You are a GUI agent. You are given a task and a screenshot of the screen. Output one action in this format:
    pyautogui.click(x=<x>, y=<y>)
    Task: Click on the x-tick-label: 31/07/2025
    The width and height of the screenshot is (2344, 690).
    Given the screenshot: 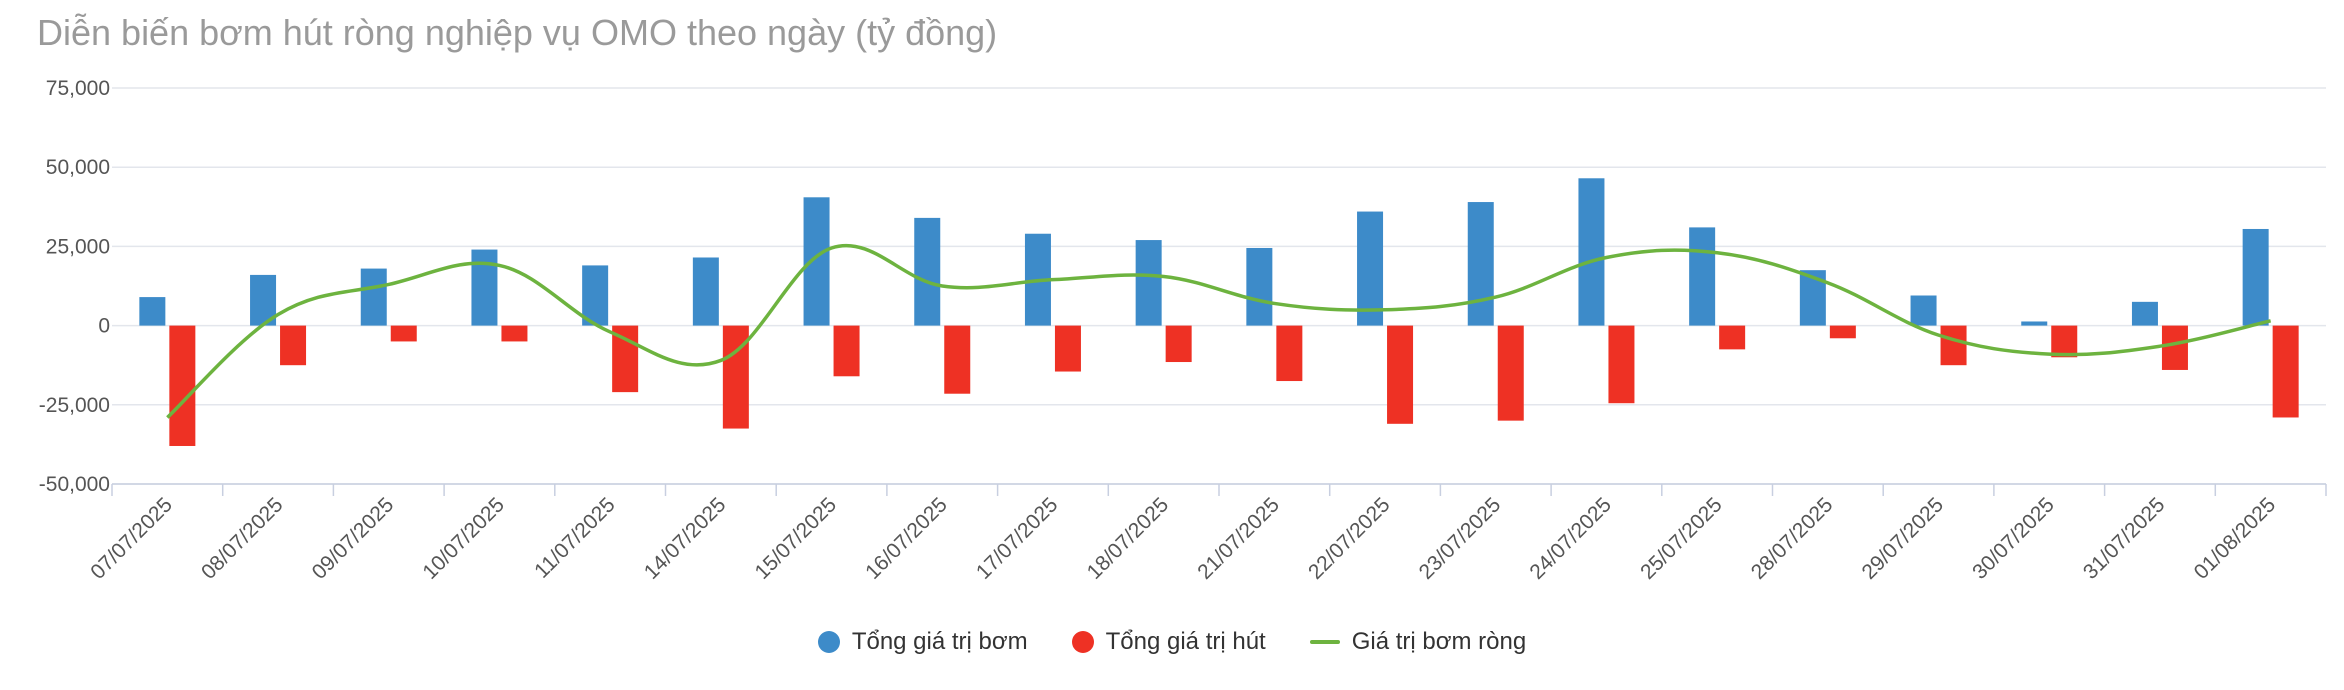 What is the action you would take?
    pyautogui.click(x=2124, y=538)
    